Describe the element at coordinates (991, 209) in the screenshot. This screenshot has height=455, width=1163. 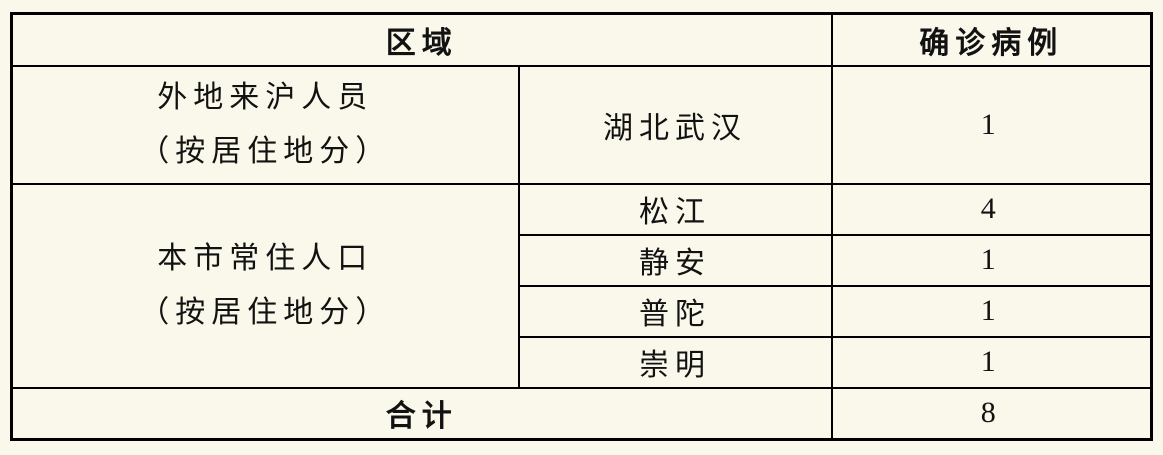
I see `cases-cell-songjiang: 4` at that location.